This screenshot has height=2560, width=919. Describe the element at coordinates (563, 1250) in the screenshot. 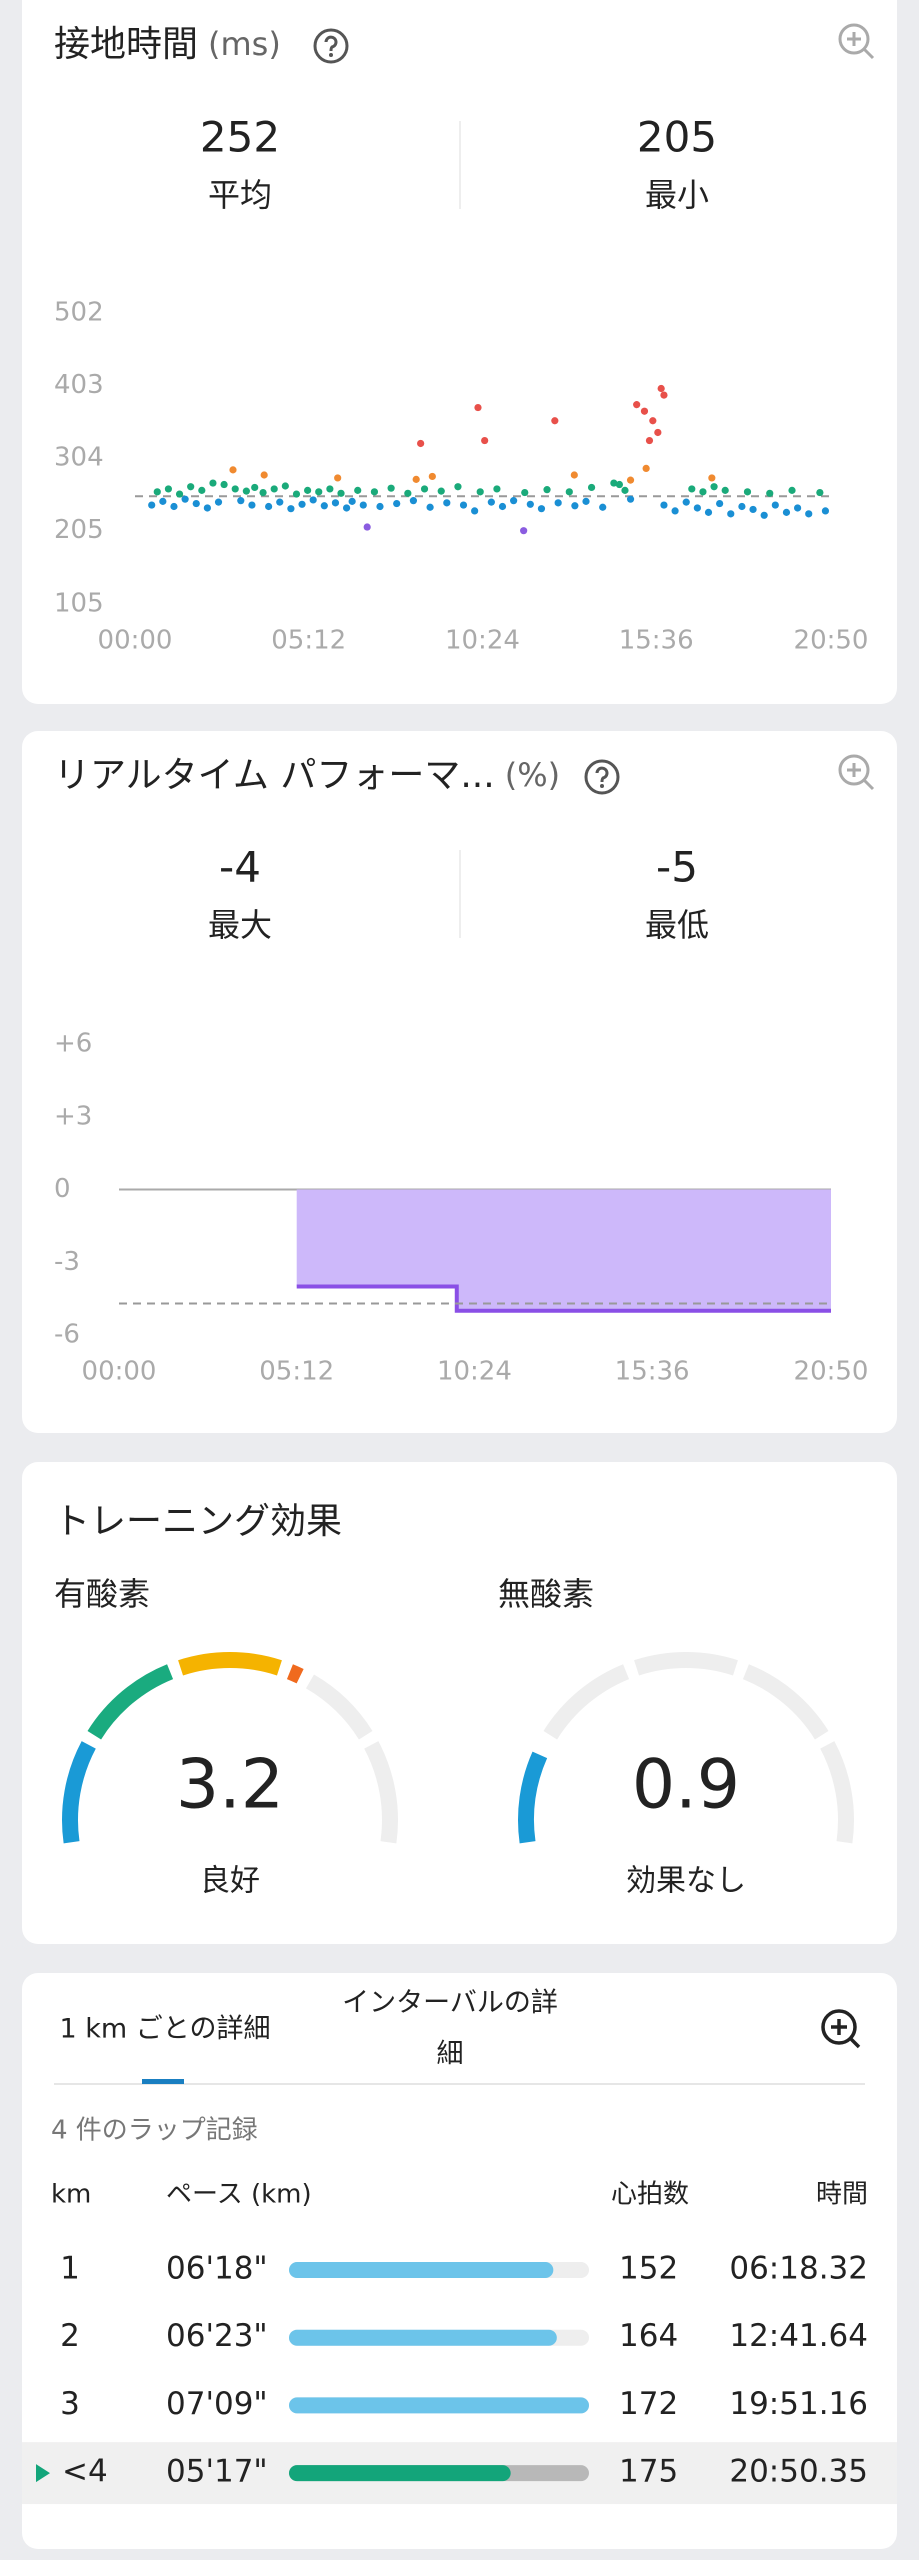

I see `area` at that location.